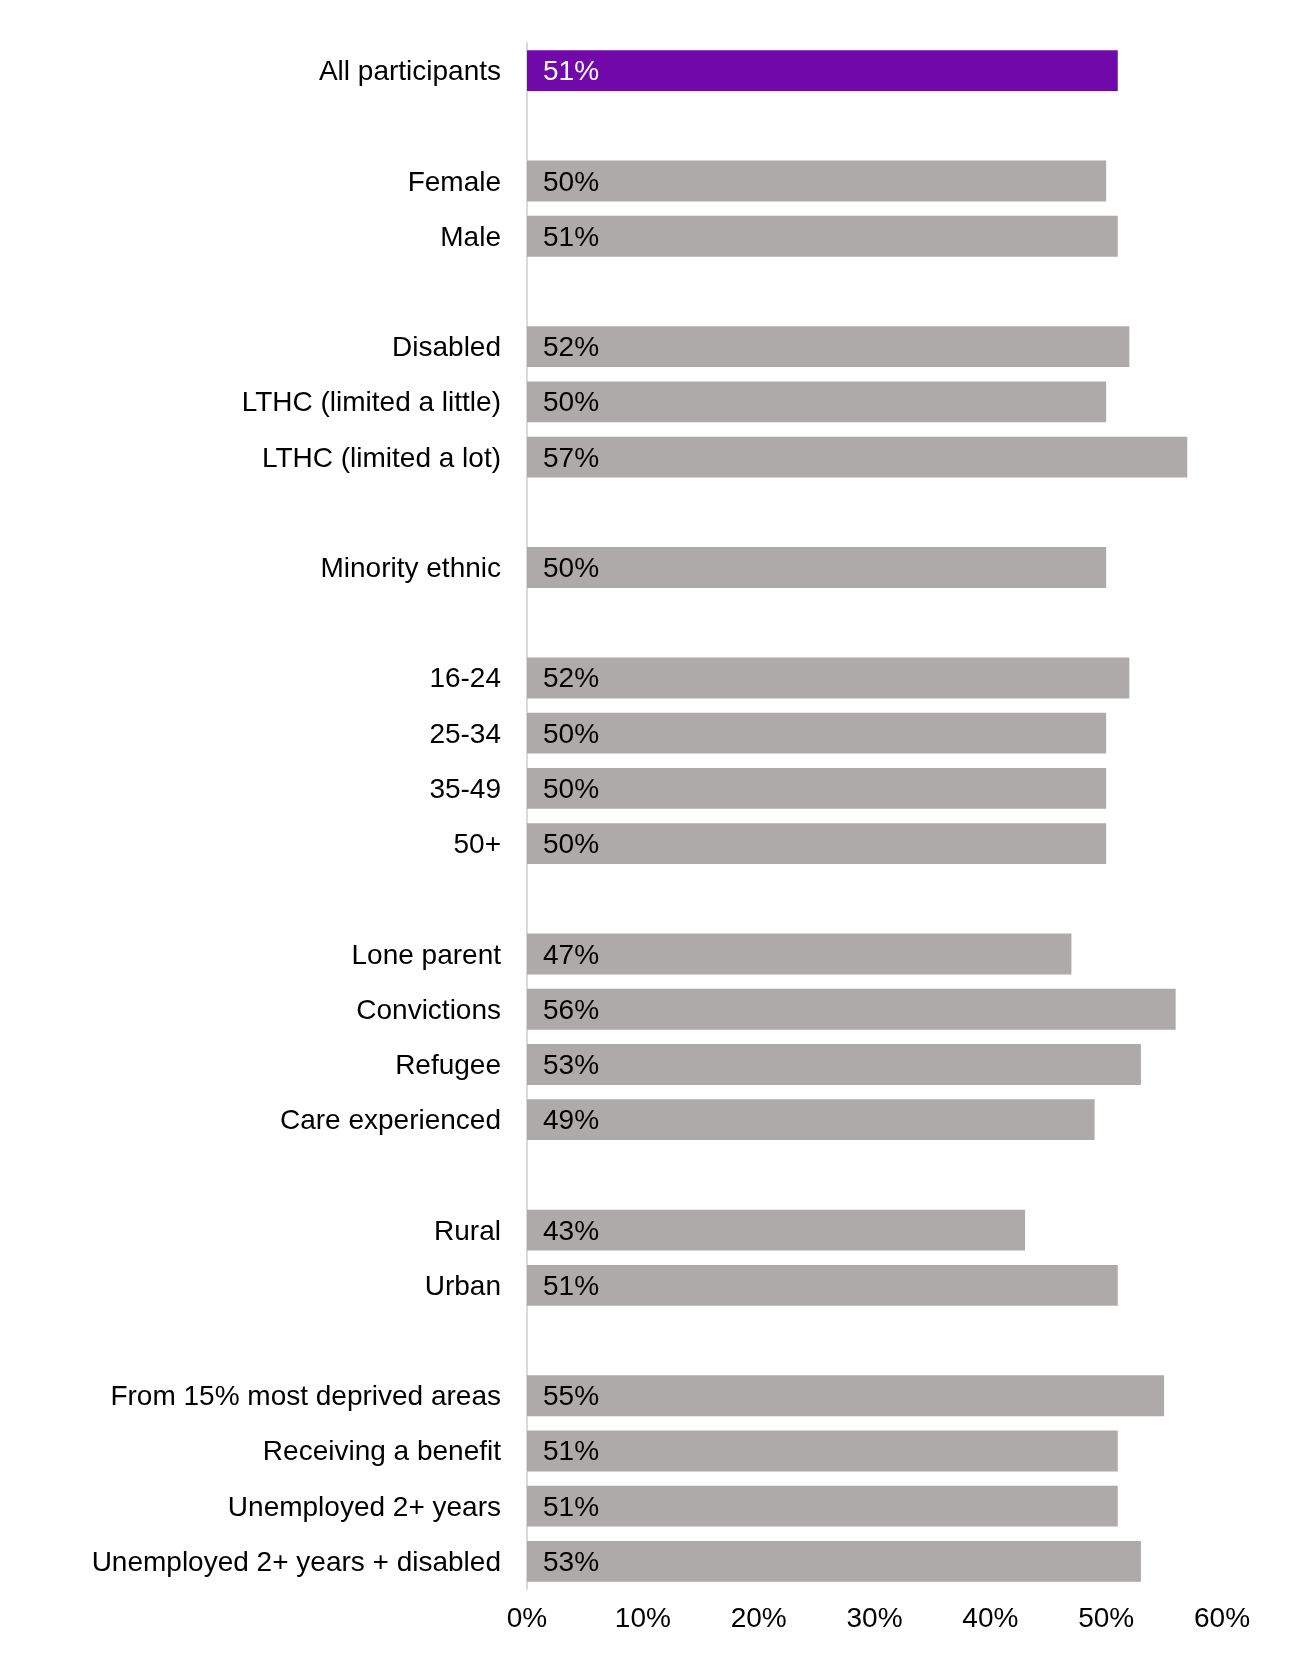 The height and width of the screenshot is (1661, 1290). Describe the element at coordinates (571, 457) in the screenshot. I see `data-label: 57%` at that location.